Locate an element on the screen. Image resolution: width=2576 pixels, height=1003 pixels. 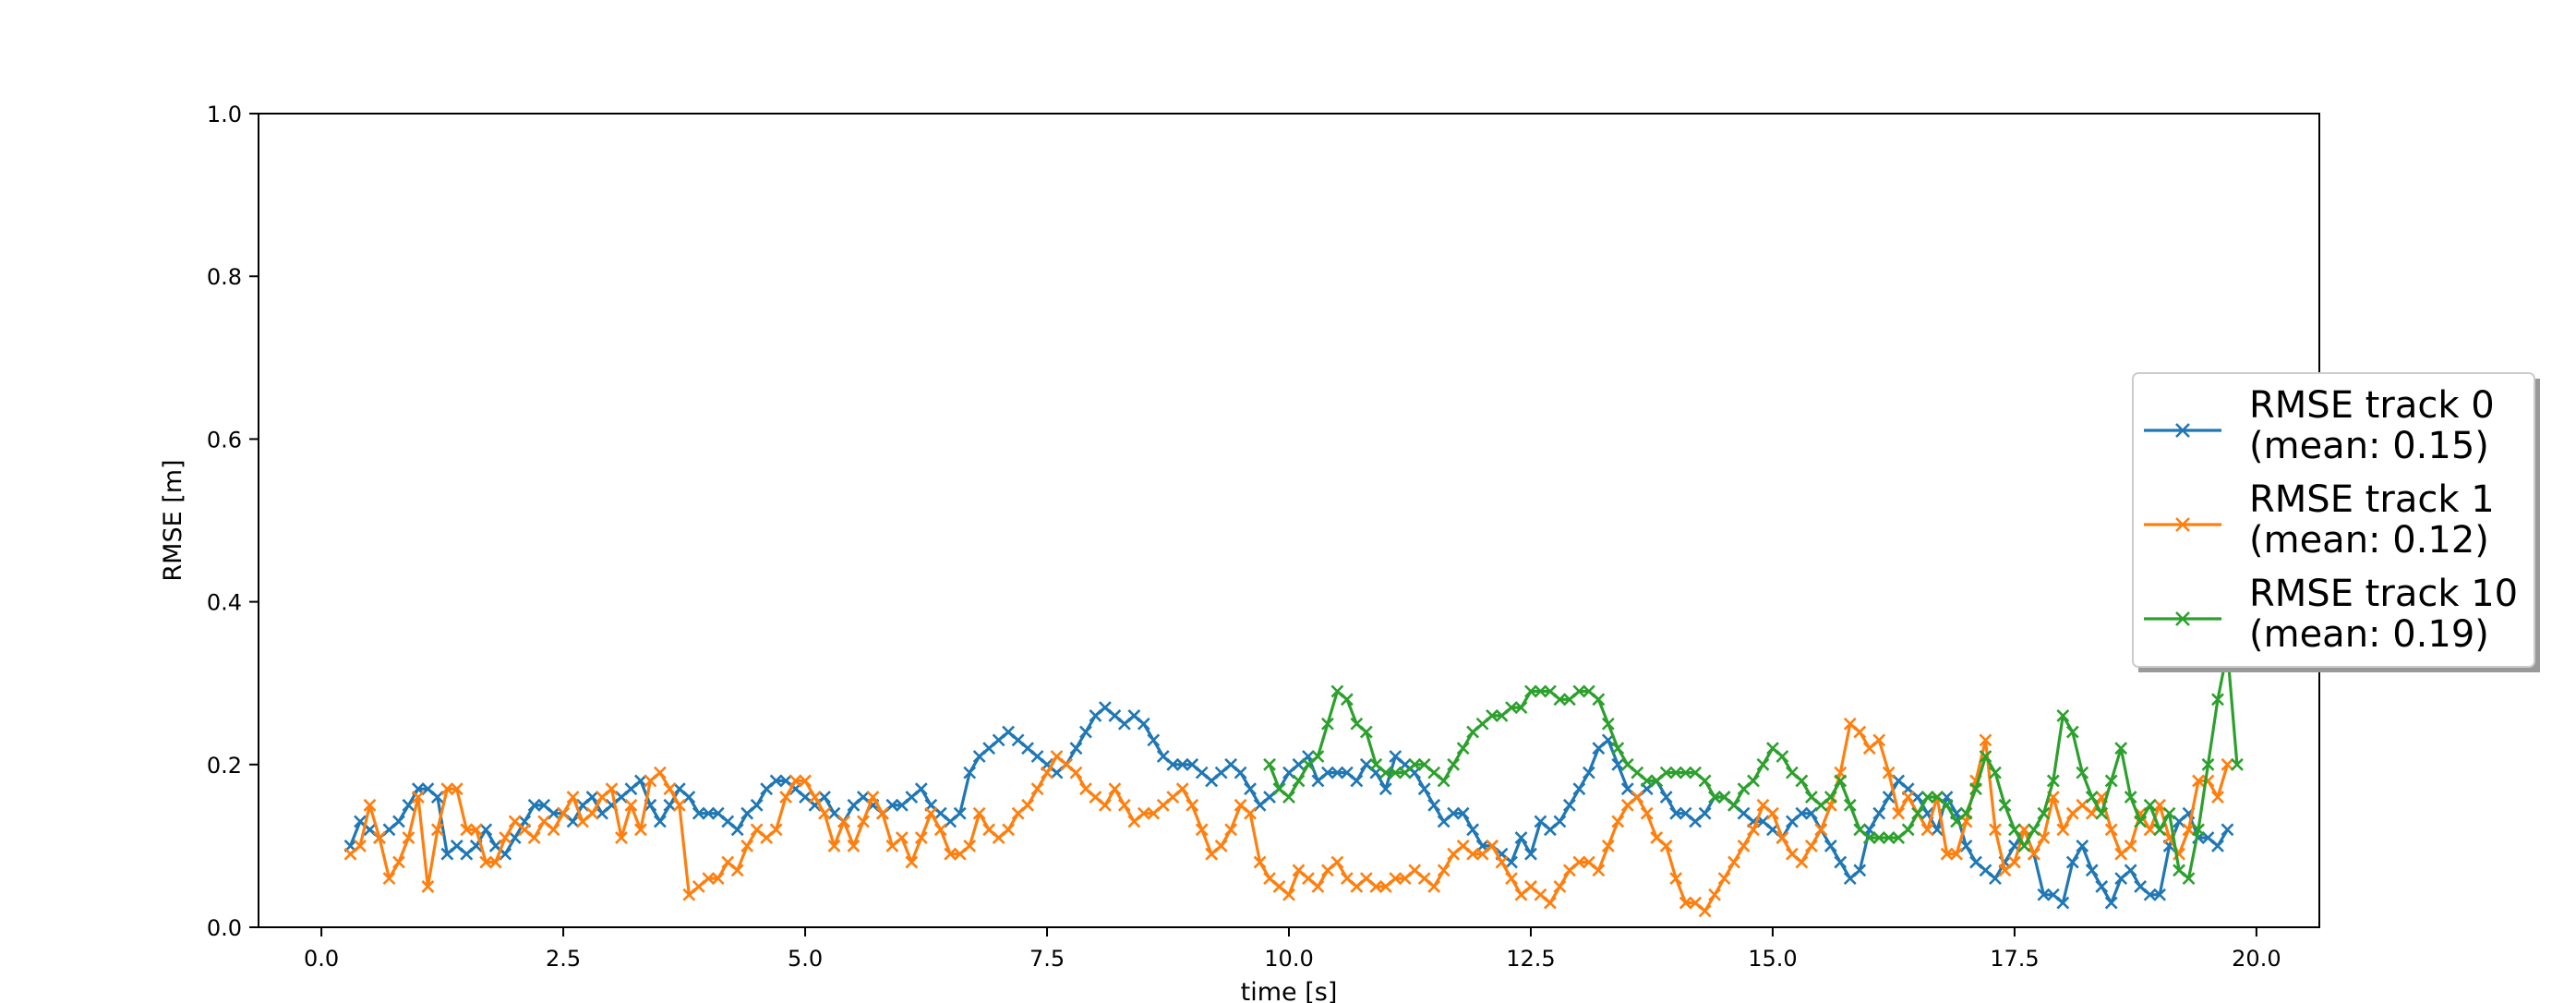
legend-mean-label: (mean: 0.12) is located at coordinates (2369, 540).